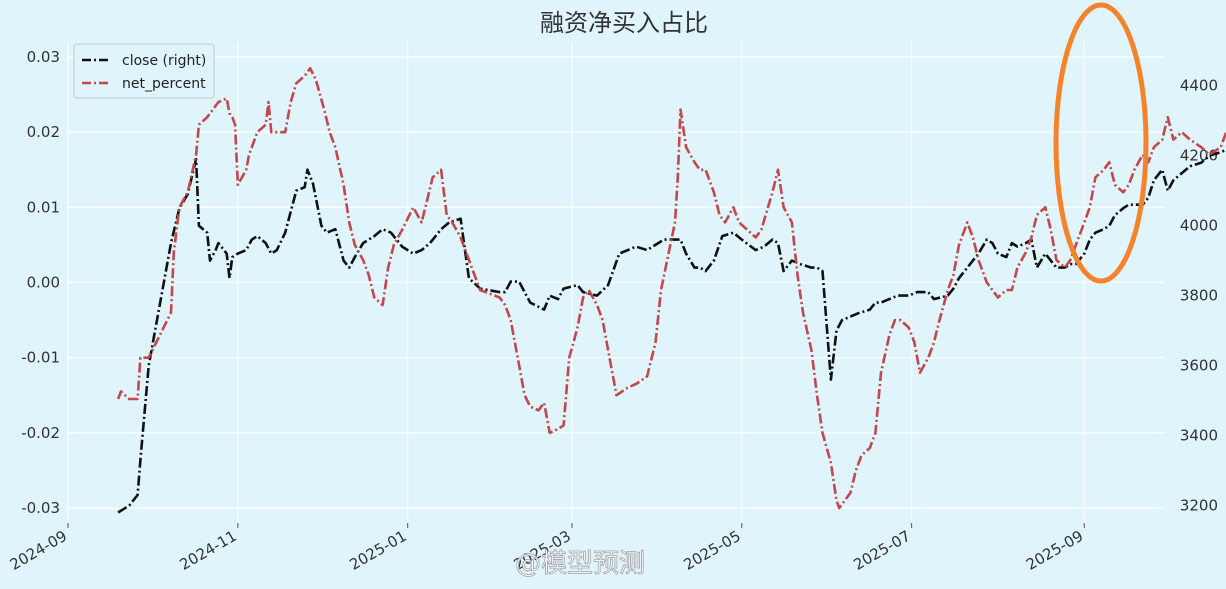  What do you see at coordinates (1199, 226) in the screenshot?
I see `y-right-tick-label: 4000` at bounding box center [1199, 226].